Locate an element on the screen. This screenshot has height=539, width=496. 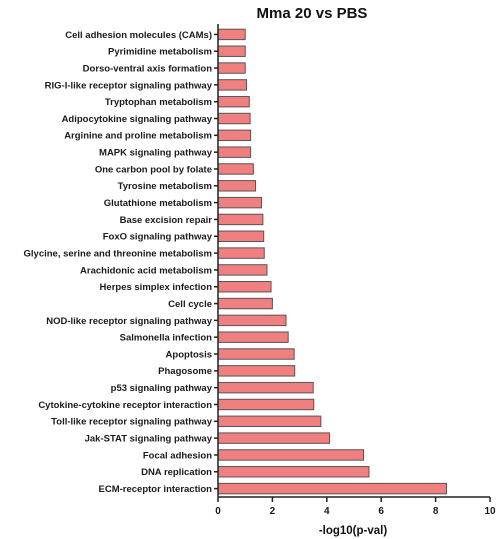
category-label: One carbon pool by folate is located at coordinates (153, 169).